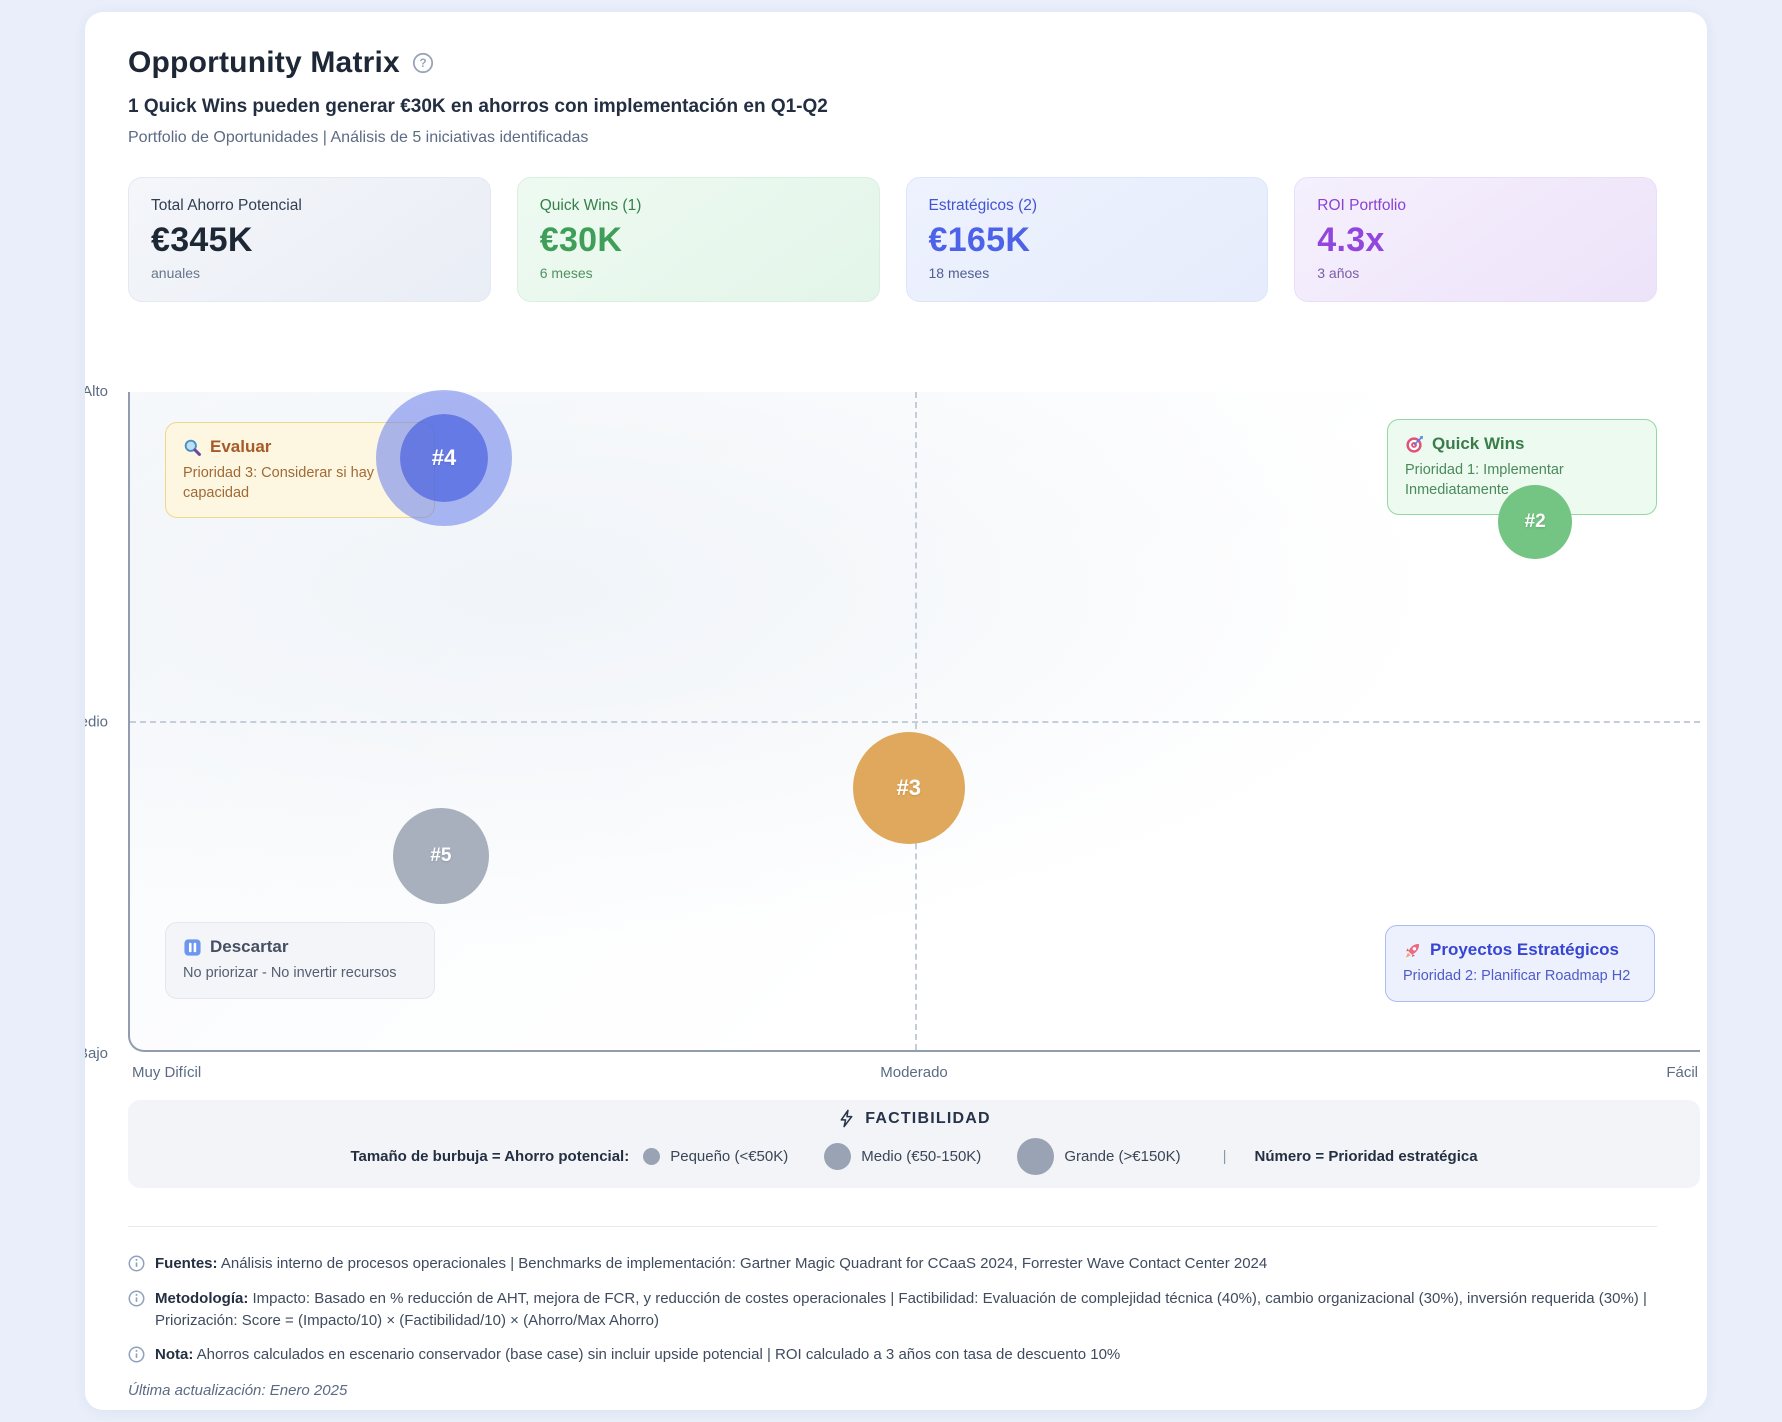 The image size is (1782, 1422). I want to click on kpi-label: ROI Portfolio, so click(1361, 205).